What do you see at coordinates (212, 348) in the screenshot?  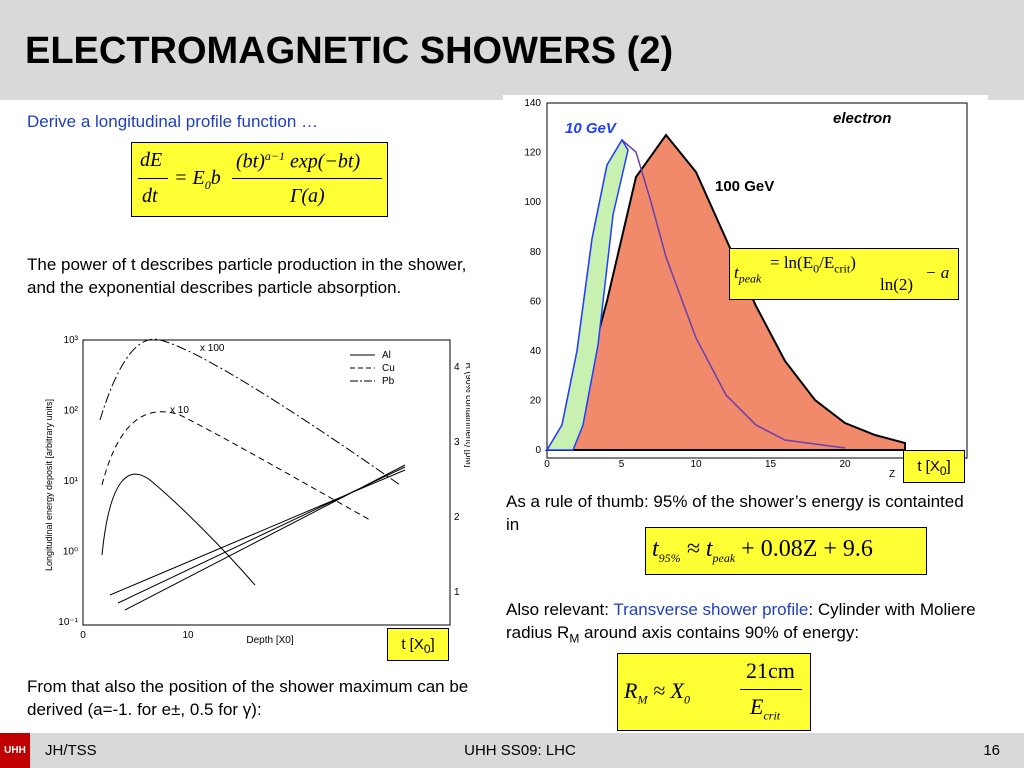 I see `annotation: x 100` at bounding box center [212, 348].